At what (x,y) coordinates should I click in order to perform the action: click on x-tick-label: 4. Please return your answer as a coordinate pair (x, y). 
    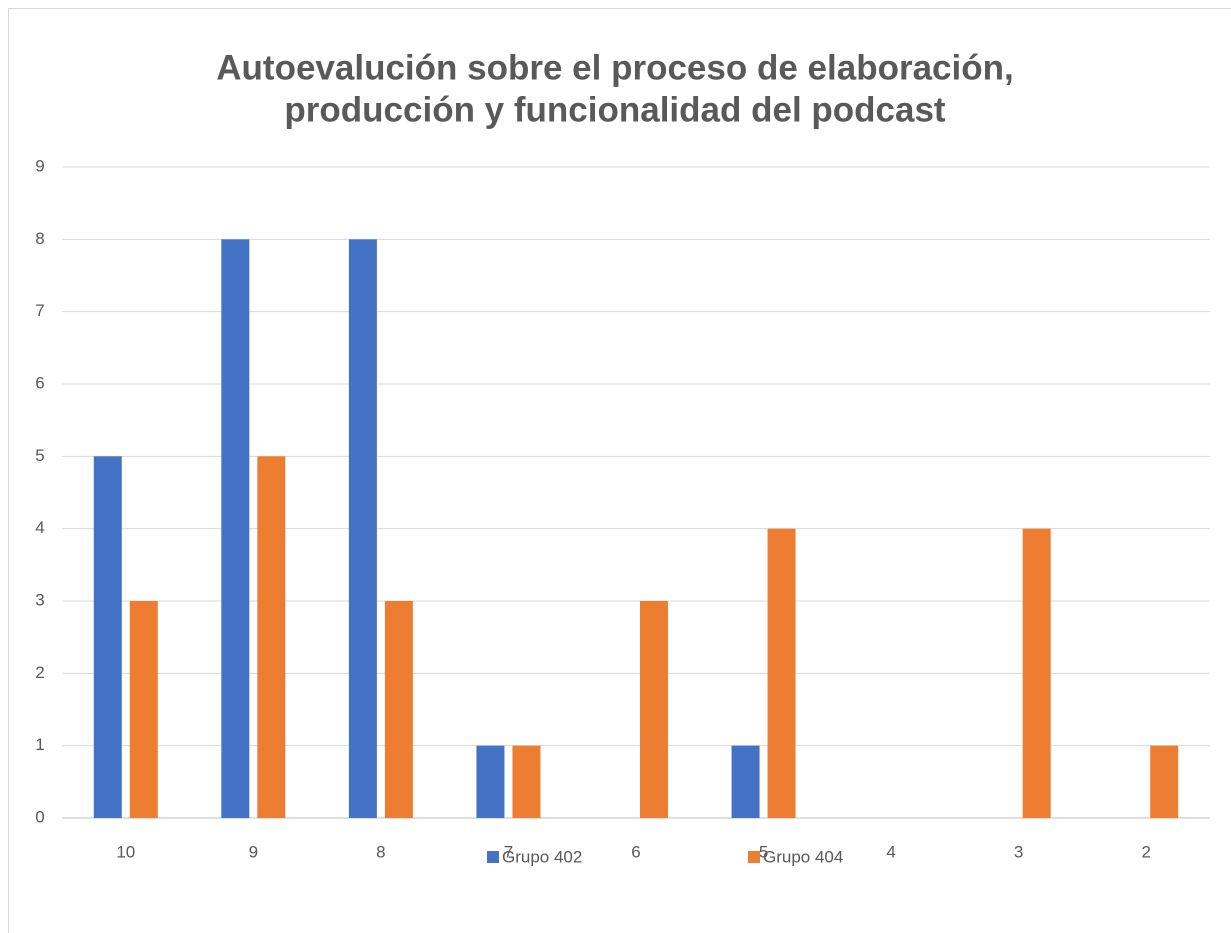
    Looking at the image, I should click on (890, 851).